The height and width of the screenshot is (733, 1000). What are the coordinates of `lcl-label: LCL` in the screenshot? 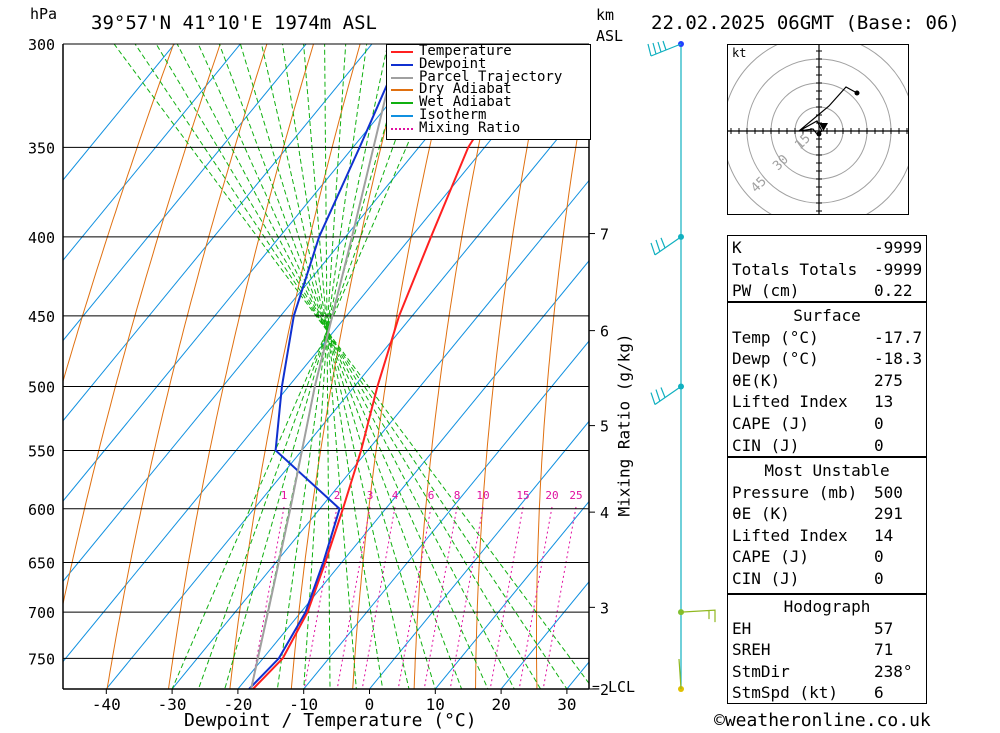 It's located at (621, 687).